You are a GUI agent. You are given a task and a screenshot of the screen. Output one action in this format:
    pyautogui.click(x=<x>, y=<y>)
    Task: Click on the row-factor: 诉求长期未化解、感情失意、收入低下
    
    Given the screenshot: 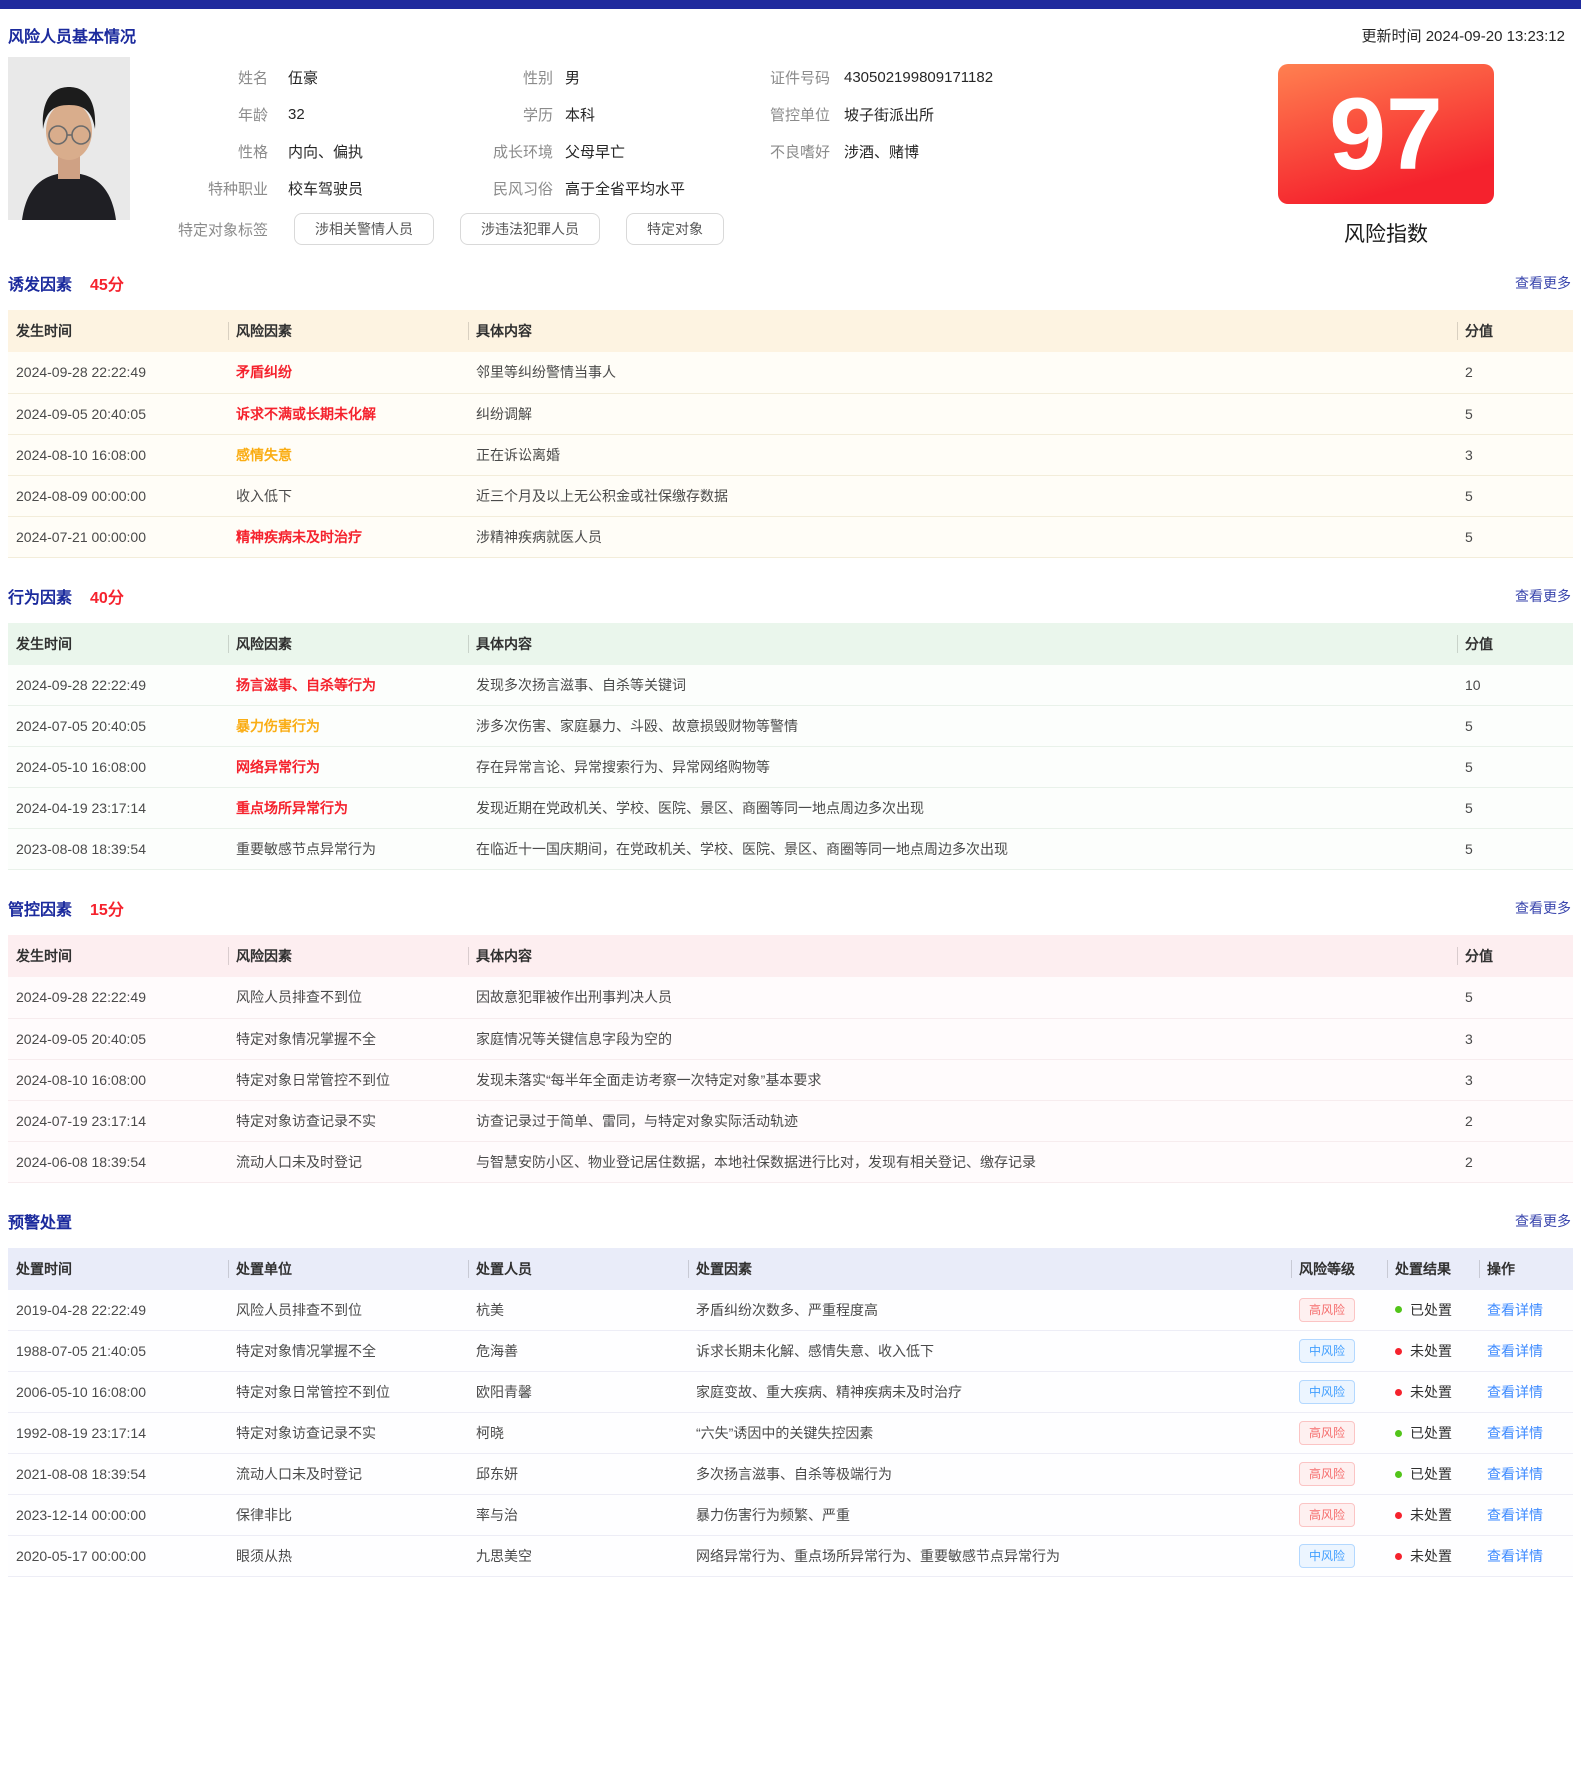 What is the action you would take?
    pyautogui.click(x=815, y=1351)
    